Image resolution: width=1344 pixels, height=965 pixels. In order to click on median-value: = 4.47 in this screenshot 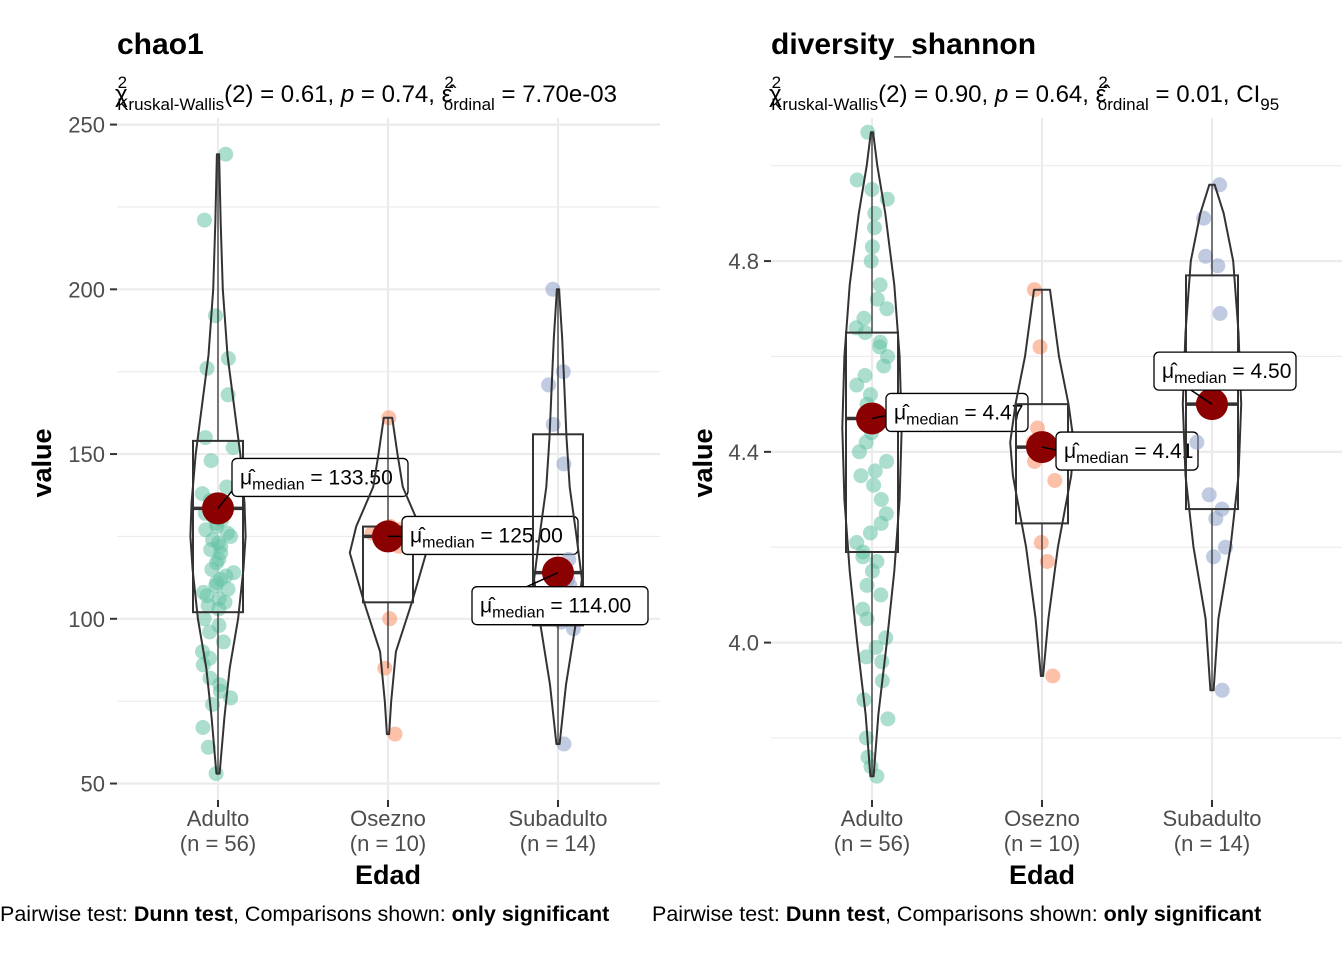, I will do `click(991, 412)`.